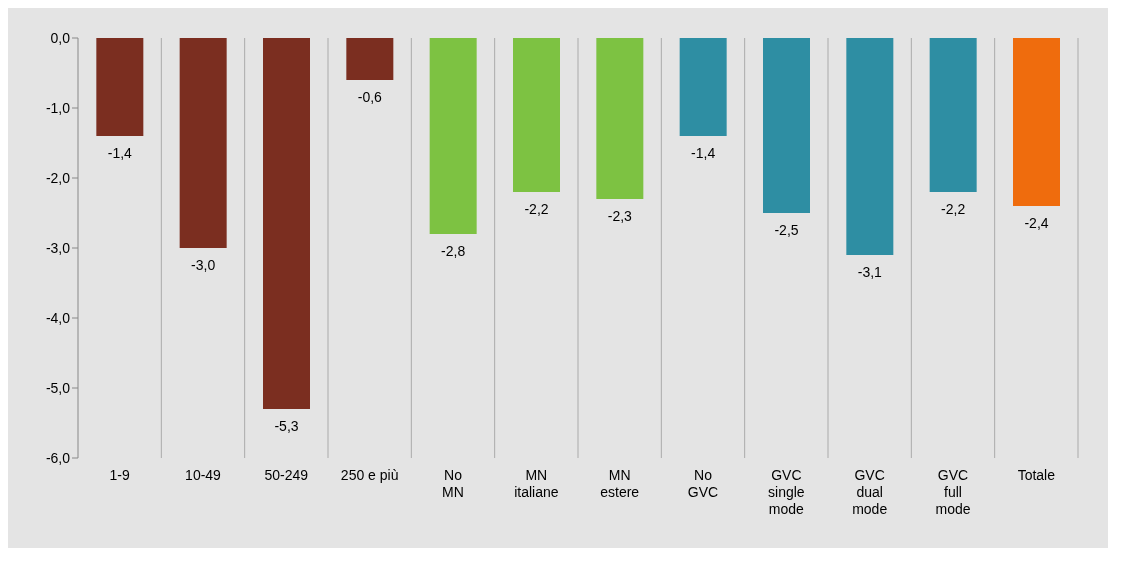  I want to click on y-tick-label: 0,0, so click(60, 37).